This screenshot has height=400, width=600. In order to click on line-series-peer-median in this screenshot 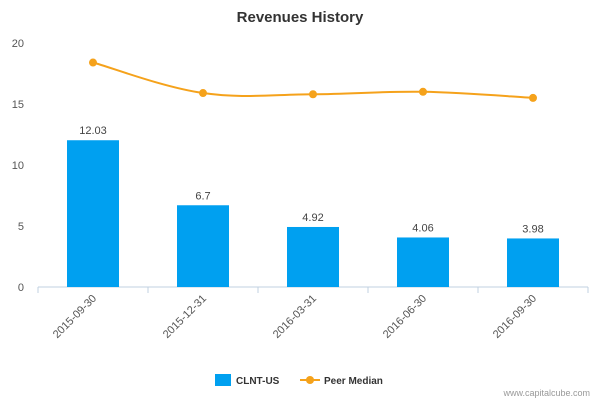, I will do `click(313, 80)`.